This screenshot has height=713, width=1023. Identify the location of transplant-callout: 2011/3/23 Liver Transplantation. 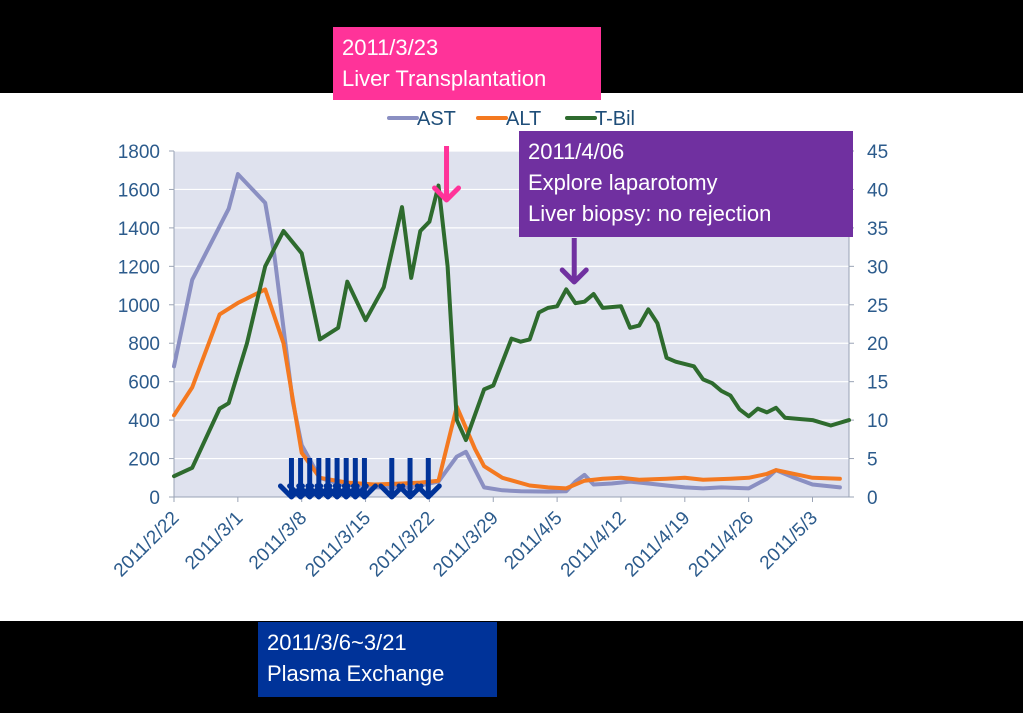
(467, 63).